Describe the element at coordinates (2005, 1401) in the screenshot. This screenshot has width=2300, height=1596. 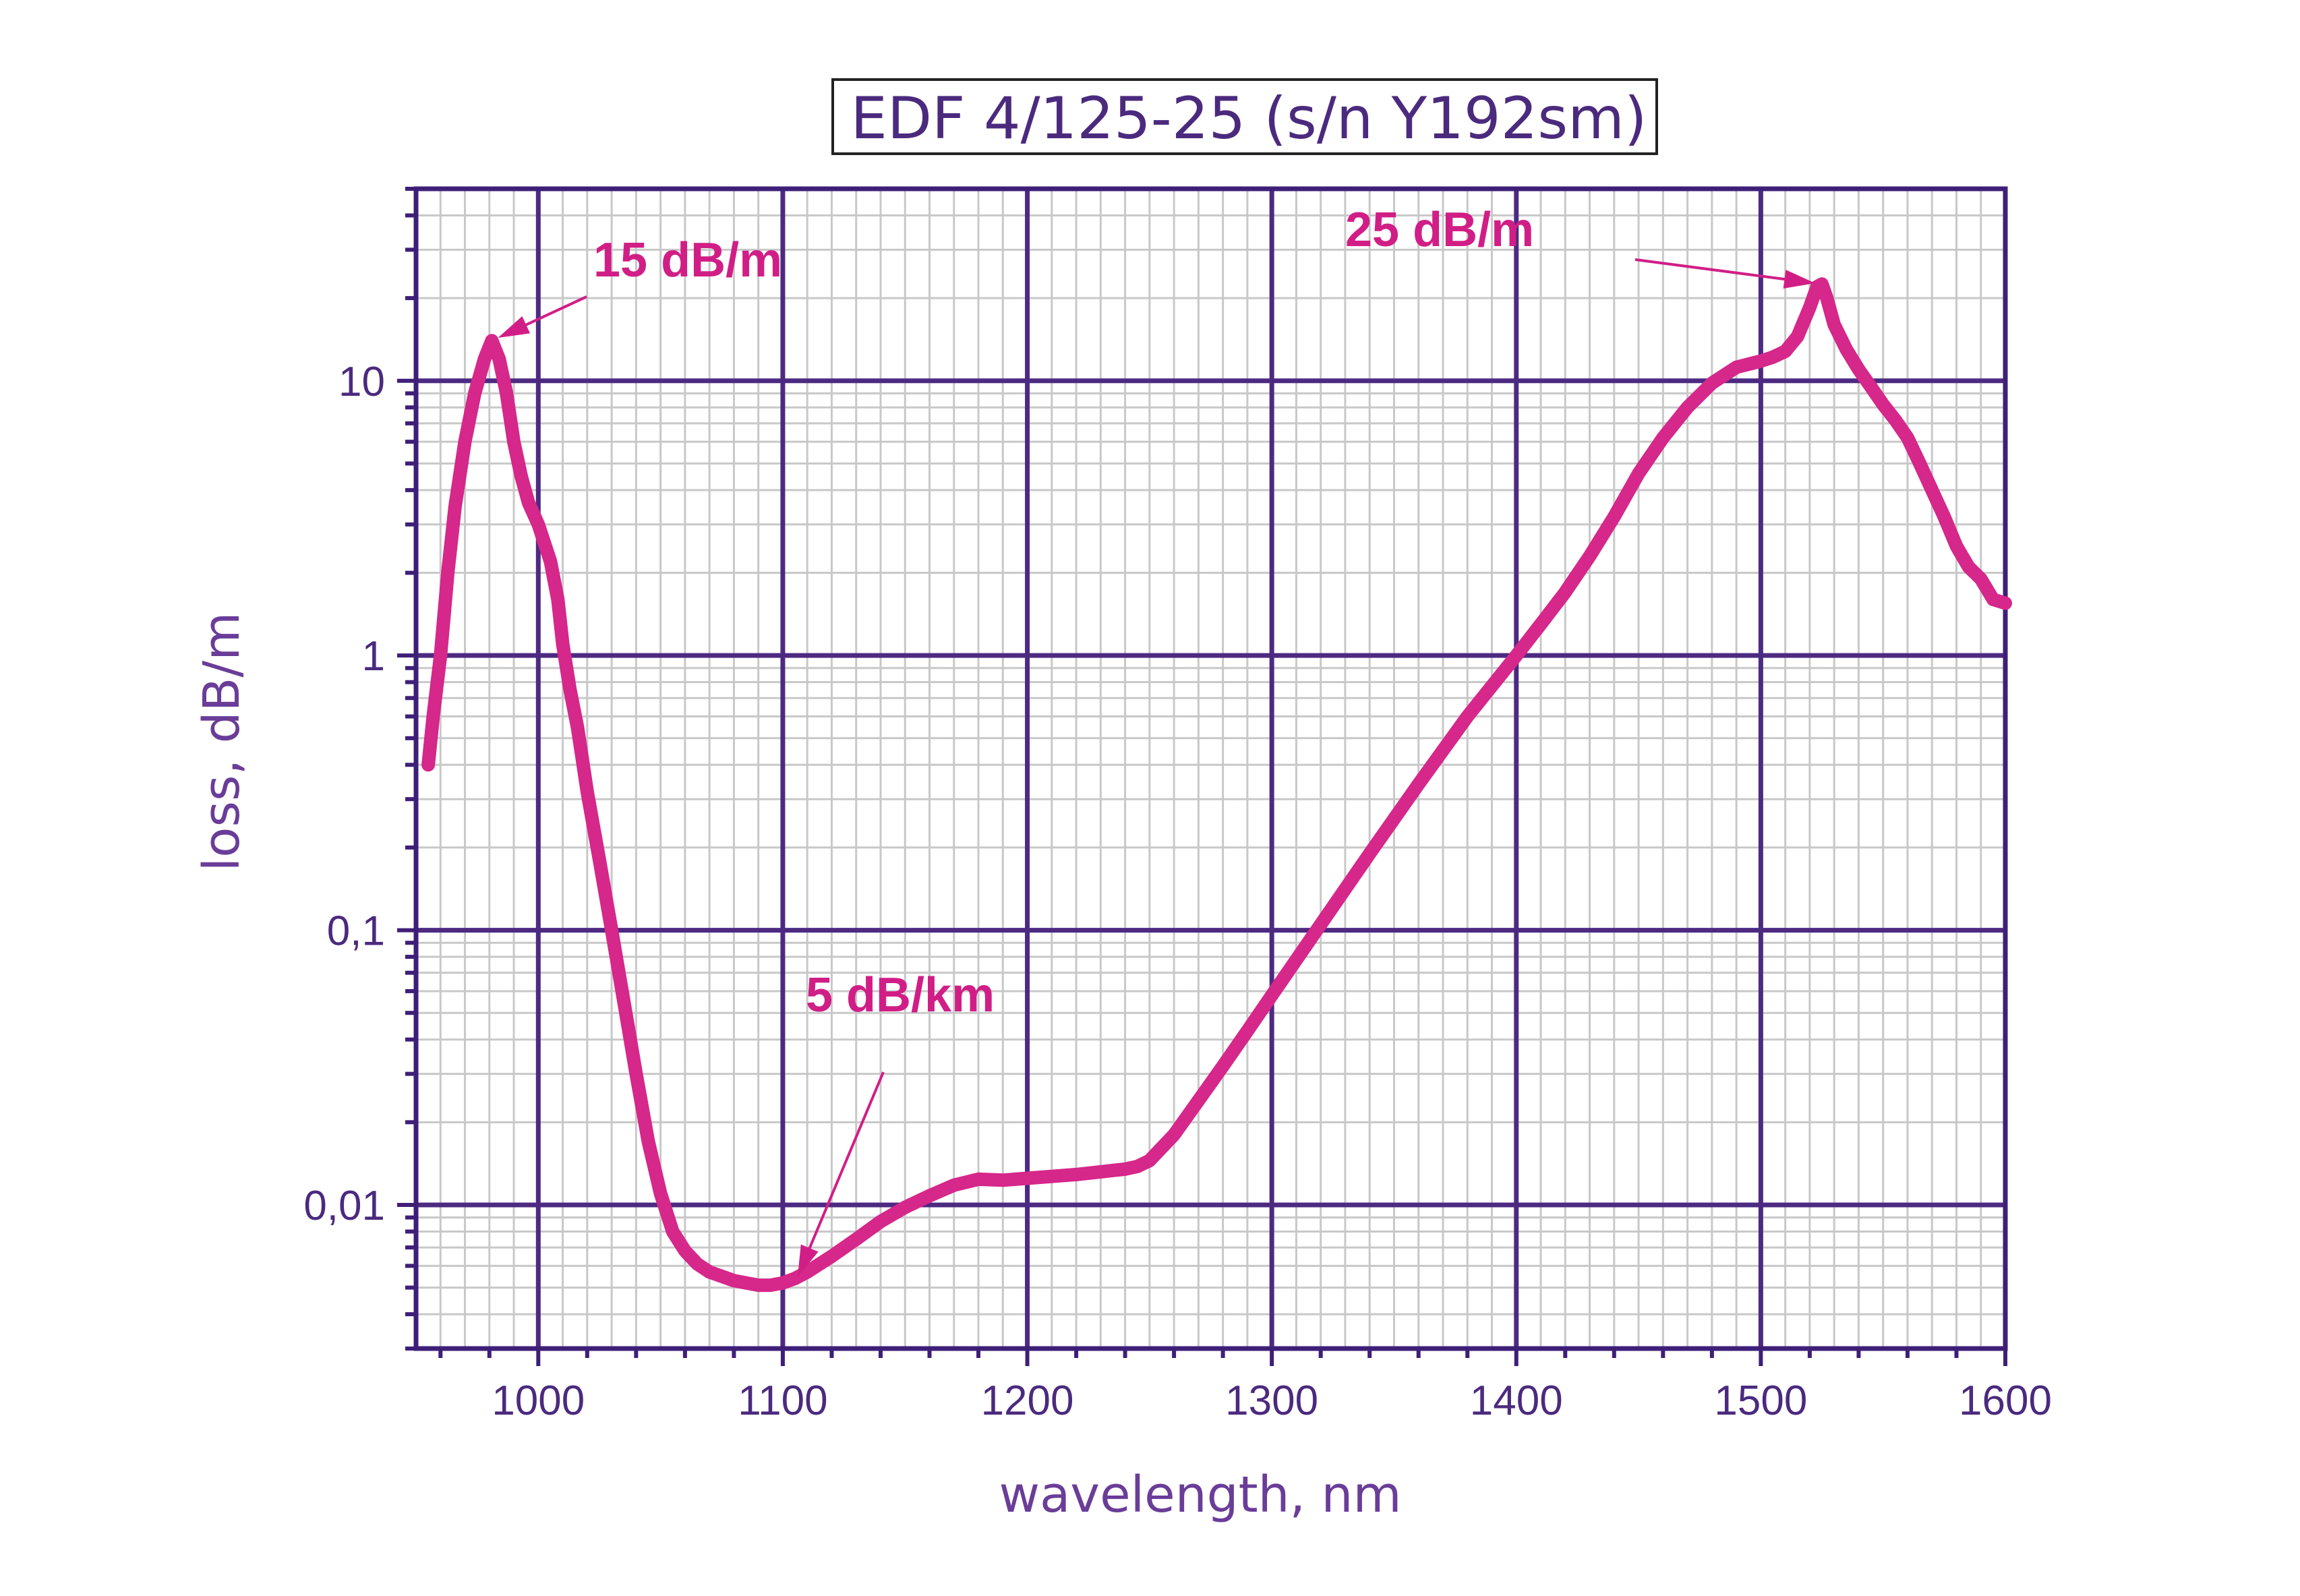
I see `x-tick-label: 1600` at that location.